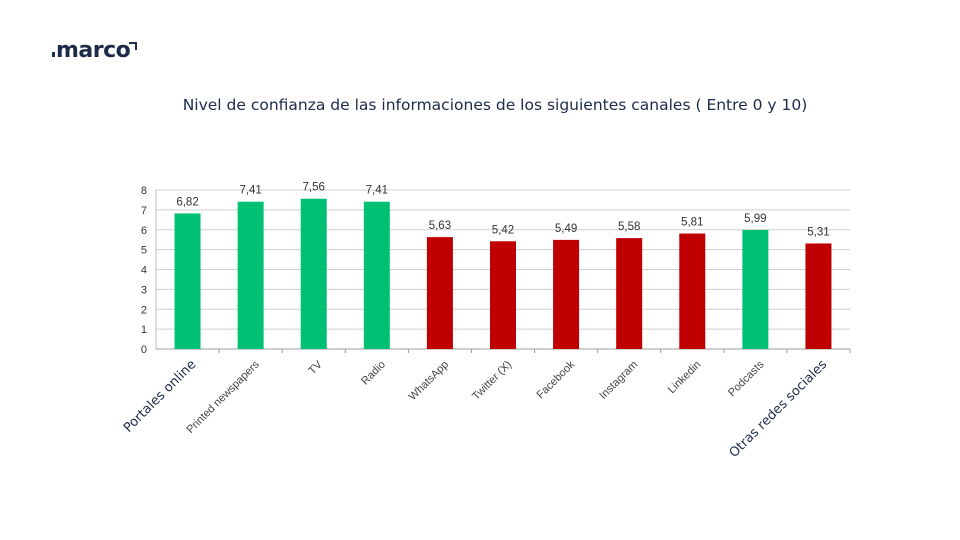 The width and height of the screenshot is (960, 540). What do you see at coordinates (684, 377) in the screenshot?
I see `x-tick-label: Linkedin` at bounding box center [684, 377].